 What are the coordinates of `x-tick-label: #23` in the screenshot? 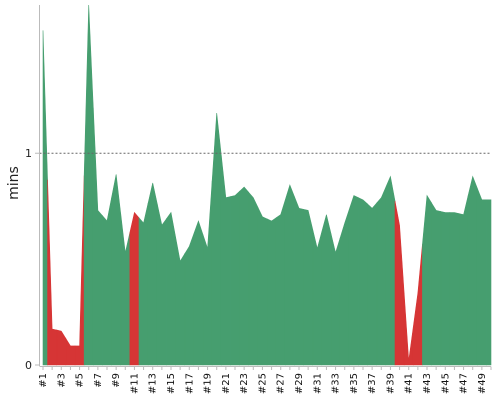 It's located at (244, 383).